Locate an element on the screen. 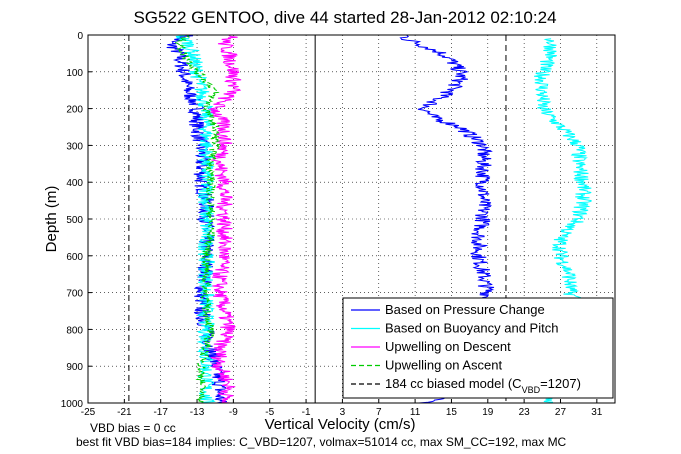 This screenshot has width=681, height=454. x-tick-label: 11 is located at coordinates (415, 412).